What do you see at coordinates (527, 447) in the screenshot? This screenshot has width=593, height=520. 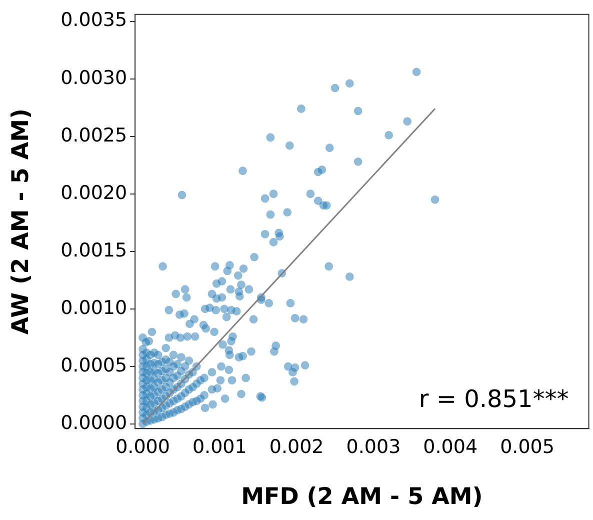 I see `x-tick-label: 0.005` at bounding box center [527, 447].